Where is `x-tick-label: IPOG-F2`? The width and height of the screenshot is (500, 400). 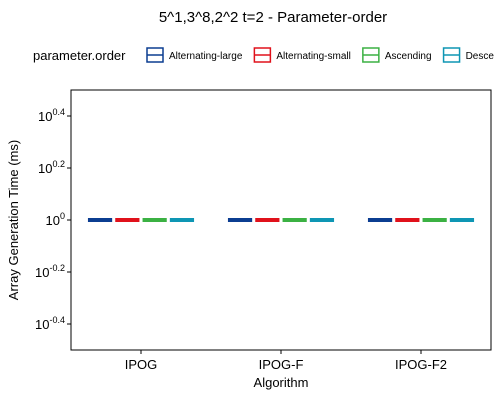
x-tick-label: IPOG-F2 is located at coordinates (421, 364).